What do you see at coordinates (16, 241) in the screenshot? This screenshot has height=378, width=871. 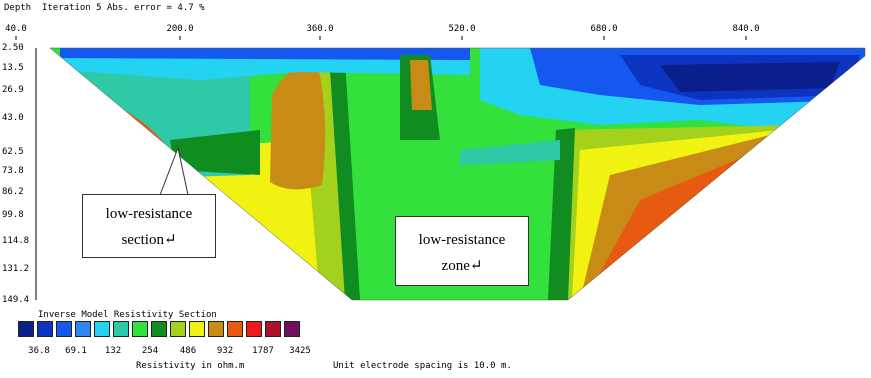 I see `y-tick-label: 114.8` at bounding box center [16, 241].